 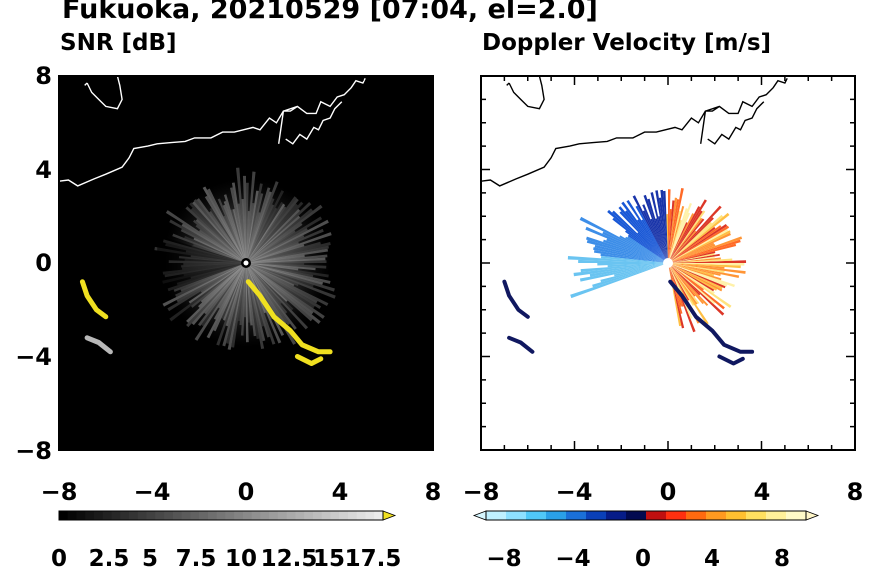 I want to click on remote-echo, so click(x=516, y=299).